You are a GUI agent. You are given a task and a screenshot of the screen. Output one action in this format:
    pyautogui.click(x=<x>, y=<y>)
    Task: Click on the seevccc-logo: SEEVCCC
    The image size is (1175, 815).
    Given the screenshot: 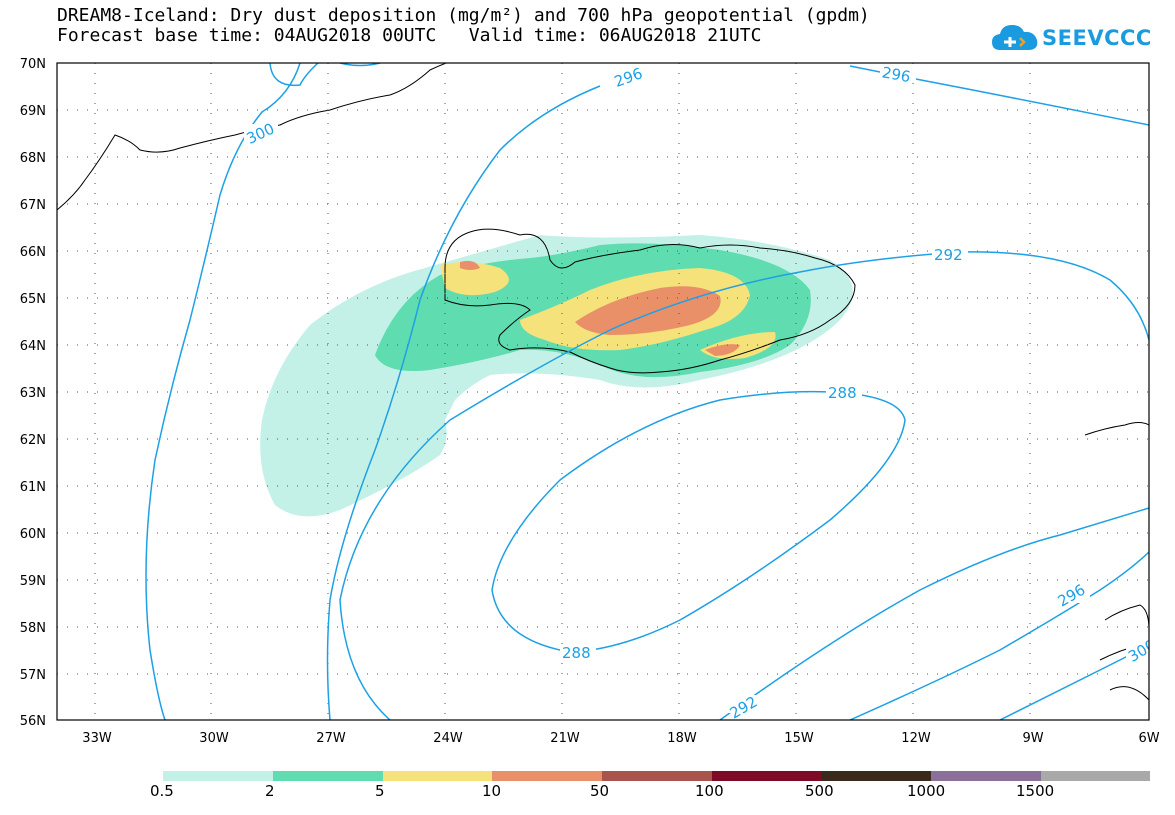 What is the action you would take?
    pyautogui.click(x=1080, y=38)
    